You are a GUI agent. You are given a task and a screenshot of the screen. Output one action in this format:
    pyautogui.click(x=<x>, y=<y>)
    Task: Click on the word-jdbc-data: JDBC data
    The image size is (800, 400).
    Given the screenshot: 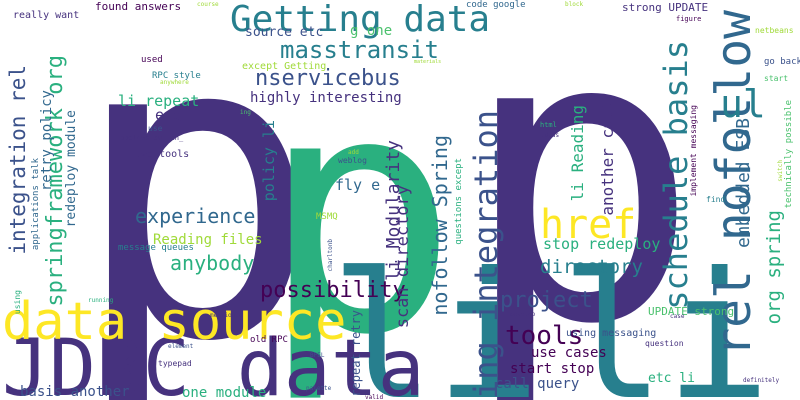 What is the action you would take?
    pyautogui.click(x=213, y=362)
    